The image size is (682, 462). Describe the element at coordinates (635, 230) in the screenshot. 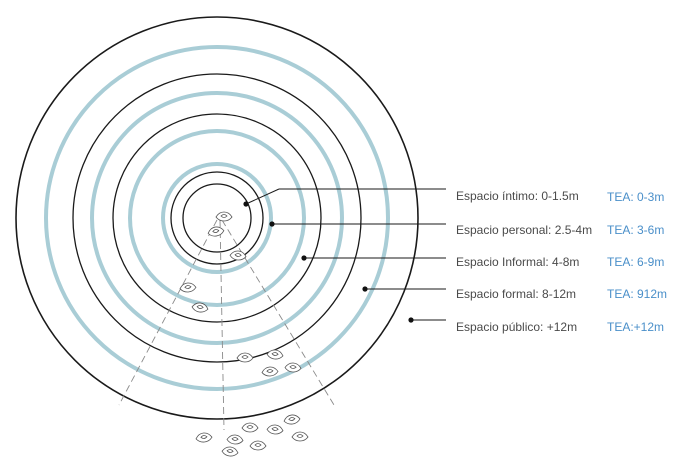

I see `tea-label-personal: TEA: 3-6m` at that location.